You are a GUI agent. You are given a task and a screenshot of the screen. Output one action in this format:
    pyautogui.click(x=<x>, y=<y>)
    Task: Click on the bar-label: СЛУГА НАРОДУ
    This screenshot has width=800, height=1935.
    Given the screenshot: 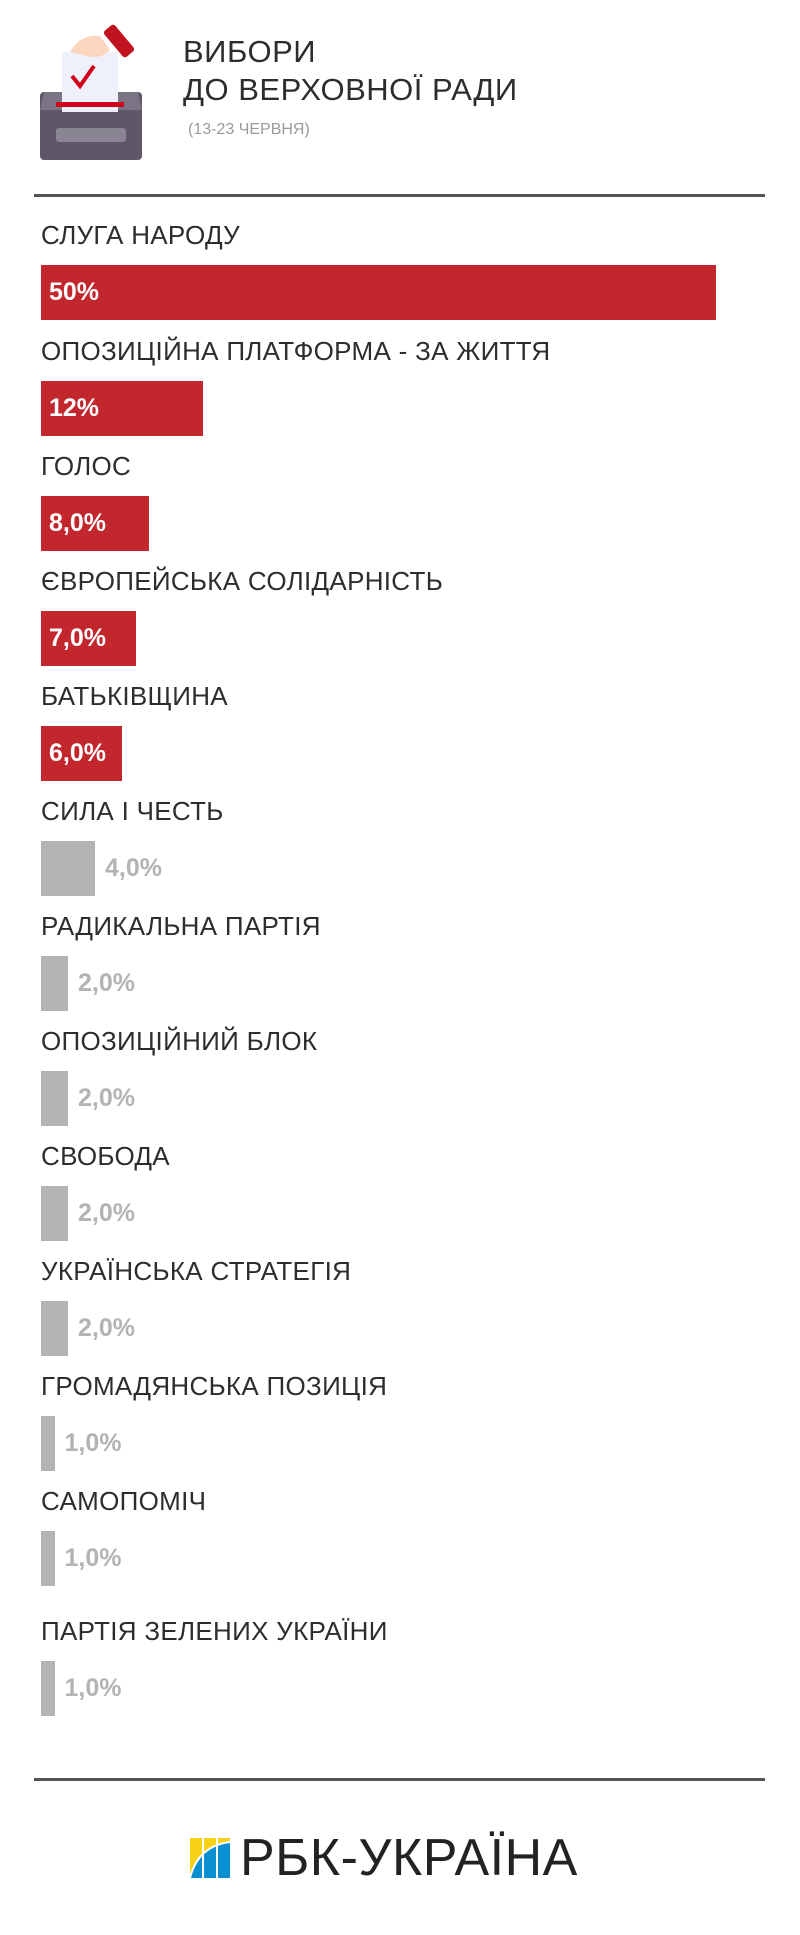 What is the action you would take?
    pyautogui.click(x=140, y=235)
    